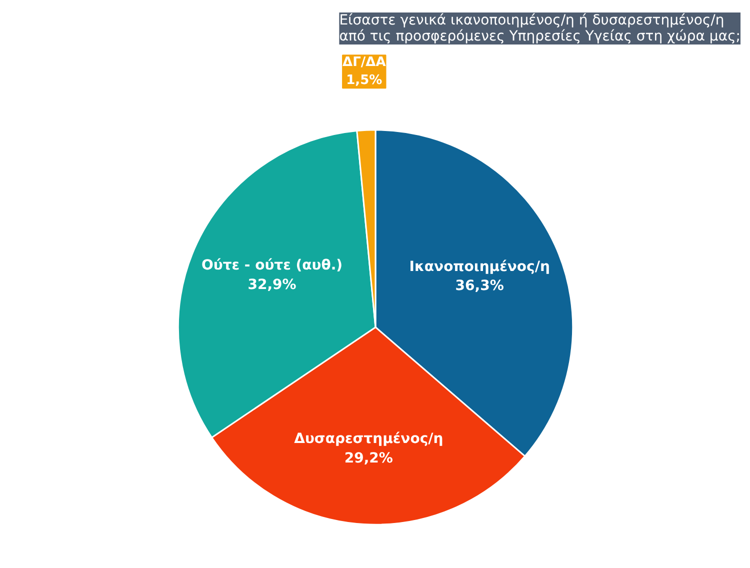  What do you see at coordinates (364, 80) in the screenshot?
I see `data-label: 1,5%` at bounding box center [364, 80].